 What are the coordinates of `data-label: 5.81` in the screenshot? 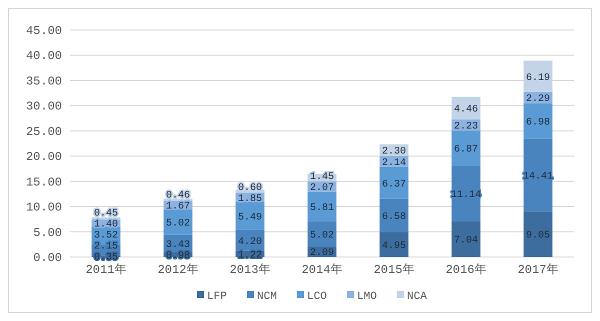 It's located at (322, 208).